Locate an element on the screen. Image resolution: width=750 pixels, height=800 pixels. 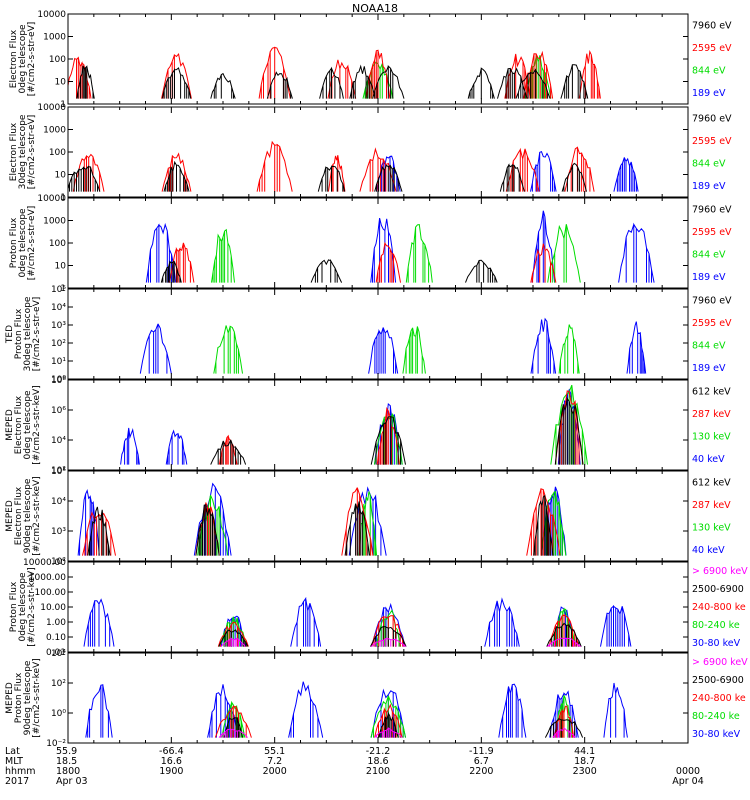
footer-row-label: hhmm is located at coordinates (20, 771).